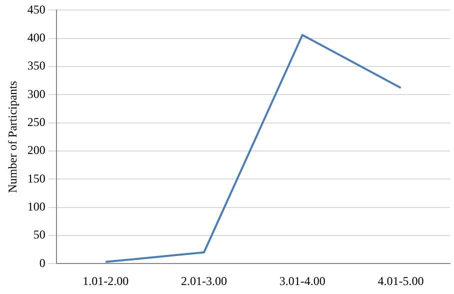 The width and height of the screenshot is (454, 294). I want to click on x-tick-label: 4.01-5.00, so click(401, 281).